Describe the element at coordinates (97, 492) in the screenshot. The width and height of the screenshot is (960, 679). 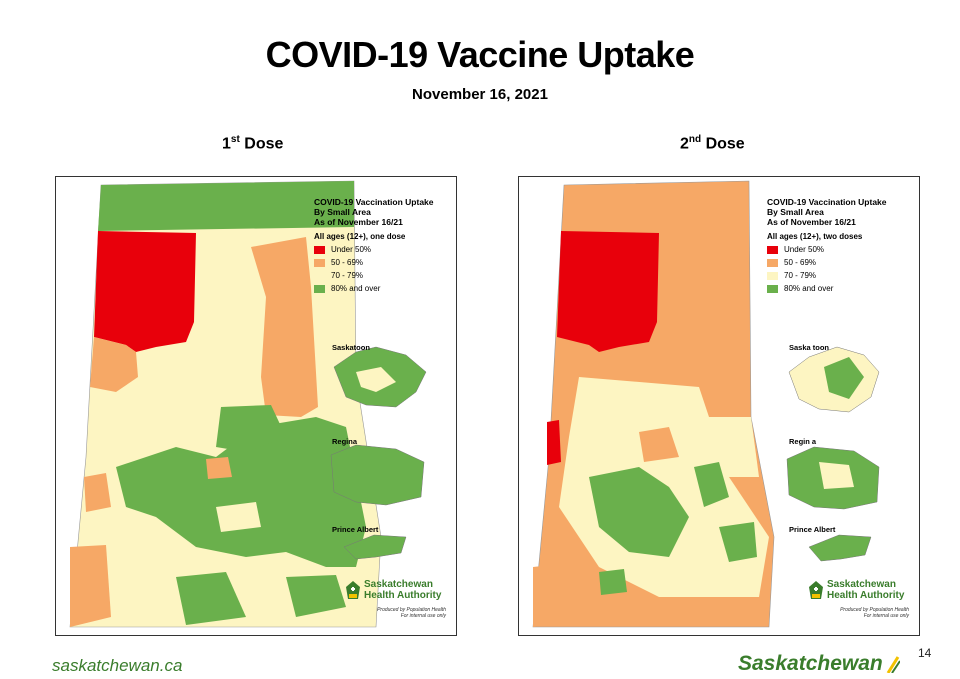
I see `region-west-patch` at that location.